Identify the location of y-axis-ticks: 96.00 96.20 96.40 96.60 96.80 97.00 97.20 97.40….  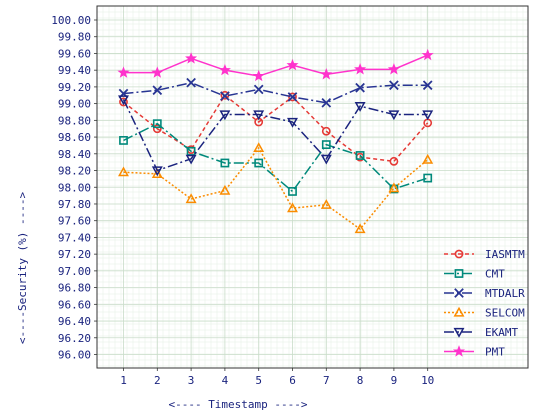
(74, 188).